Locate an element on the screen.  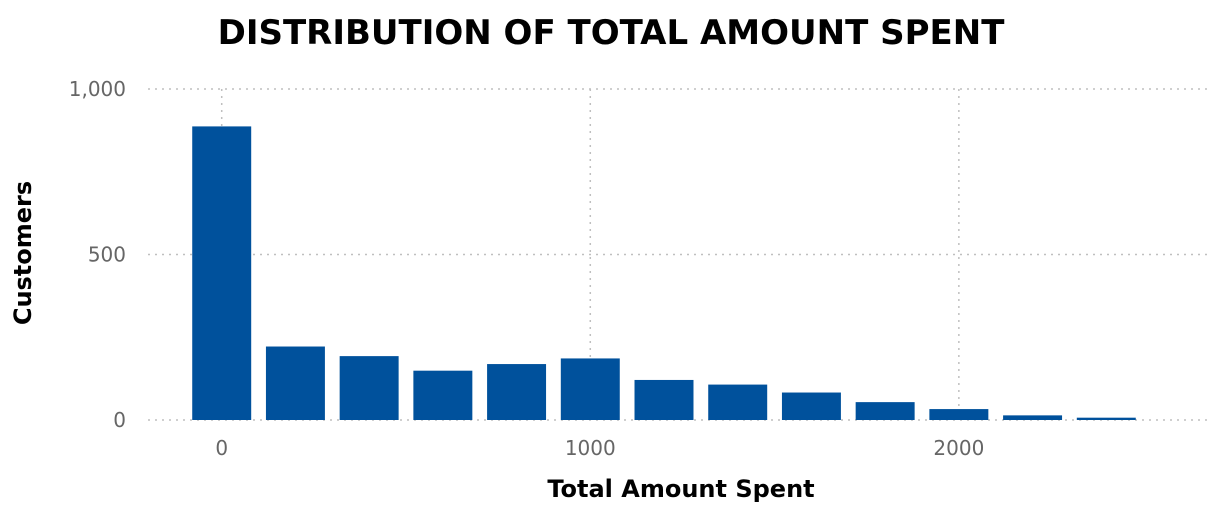
y-tick-label: 500 is located at coordinates (107, 255).